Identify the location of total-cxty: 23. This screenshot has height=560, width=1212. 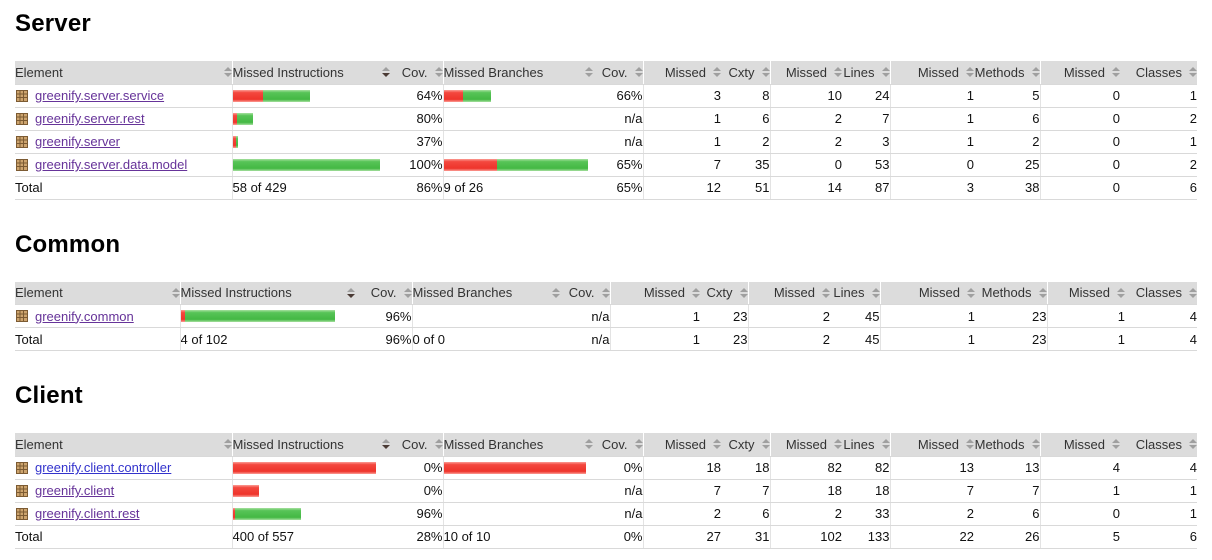
(724, 339).